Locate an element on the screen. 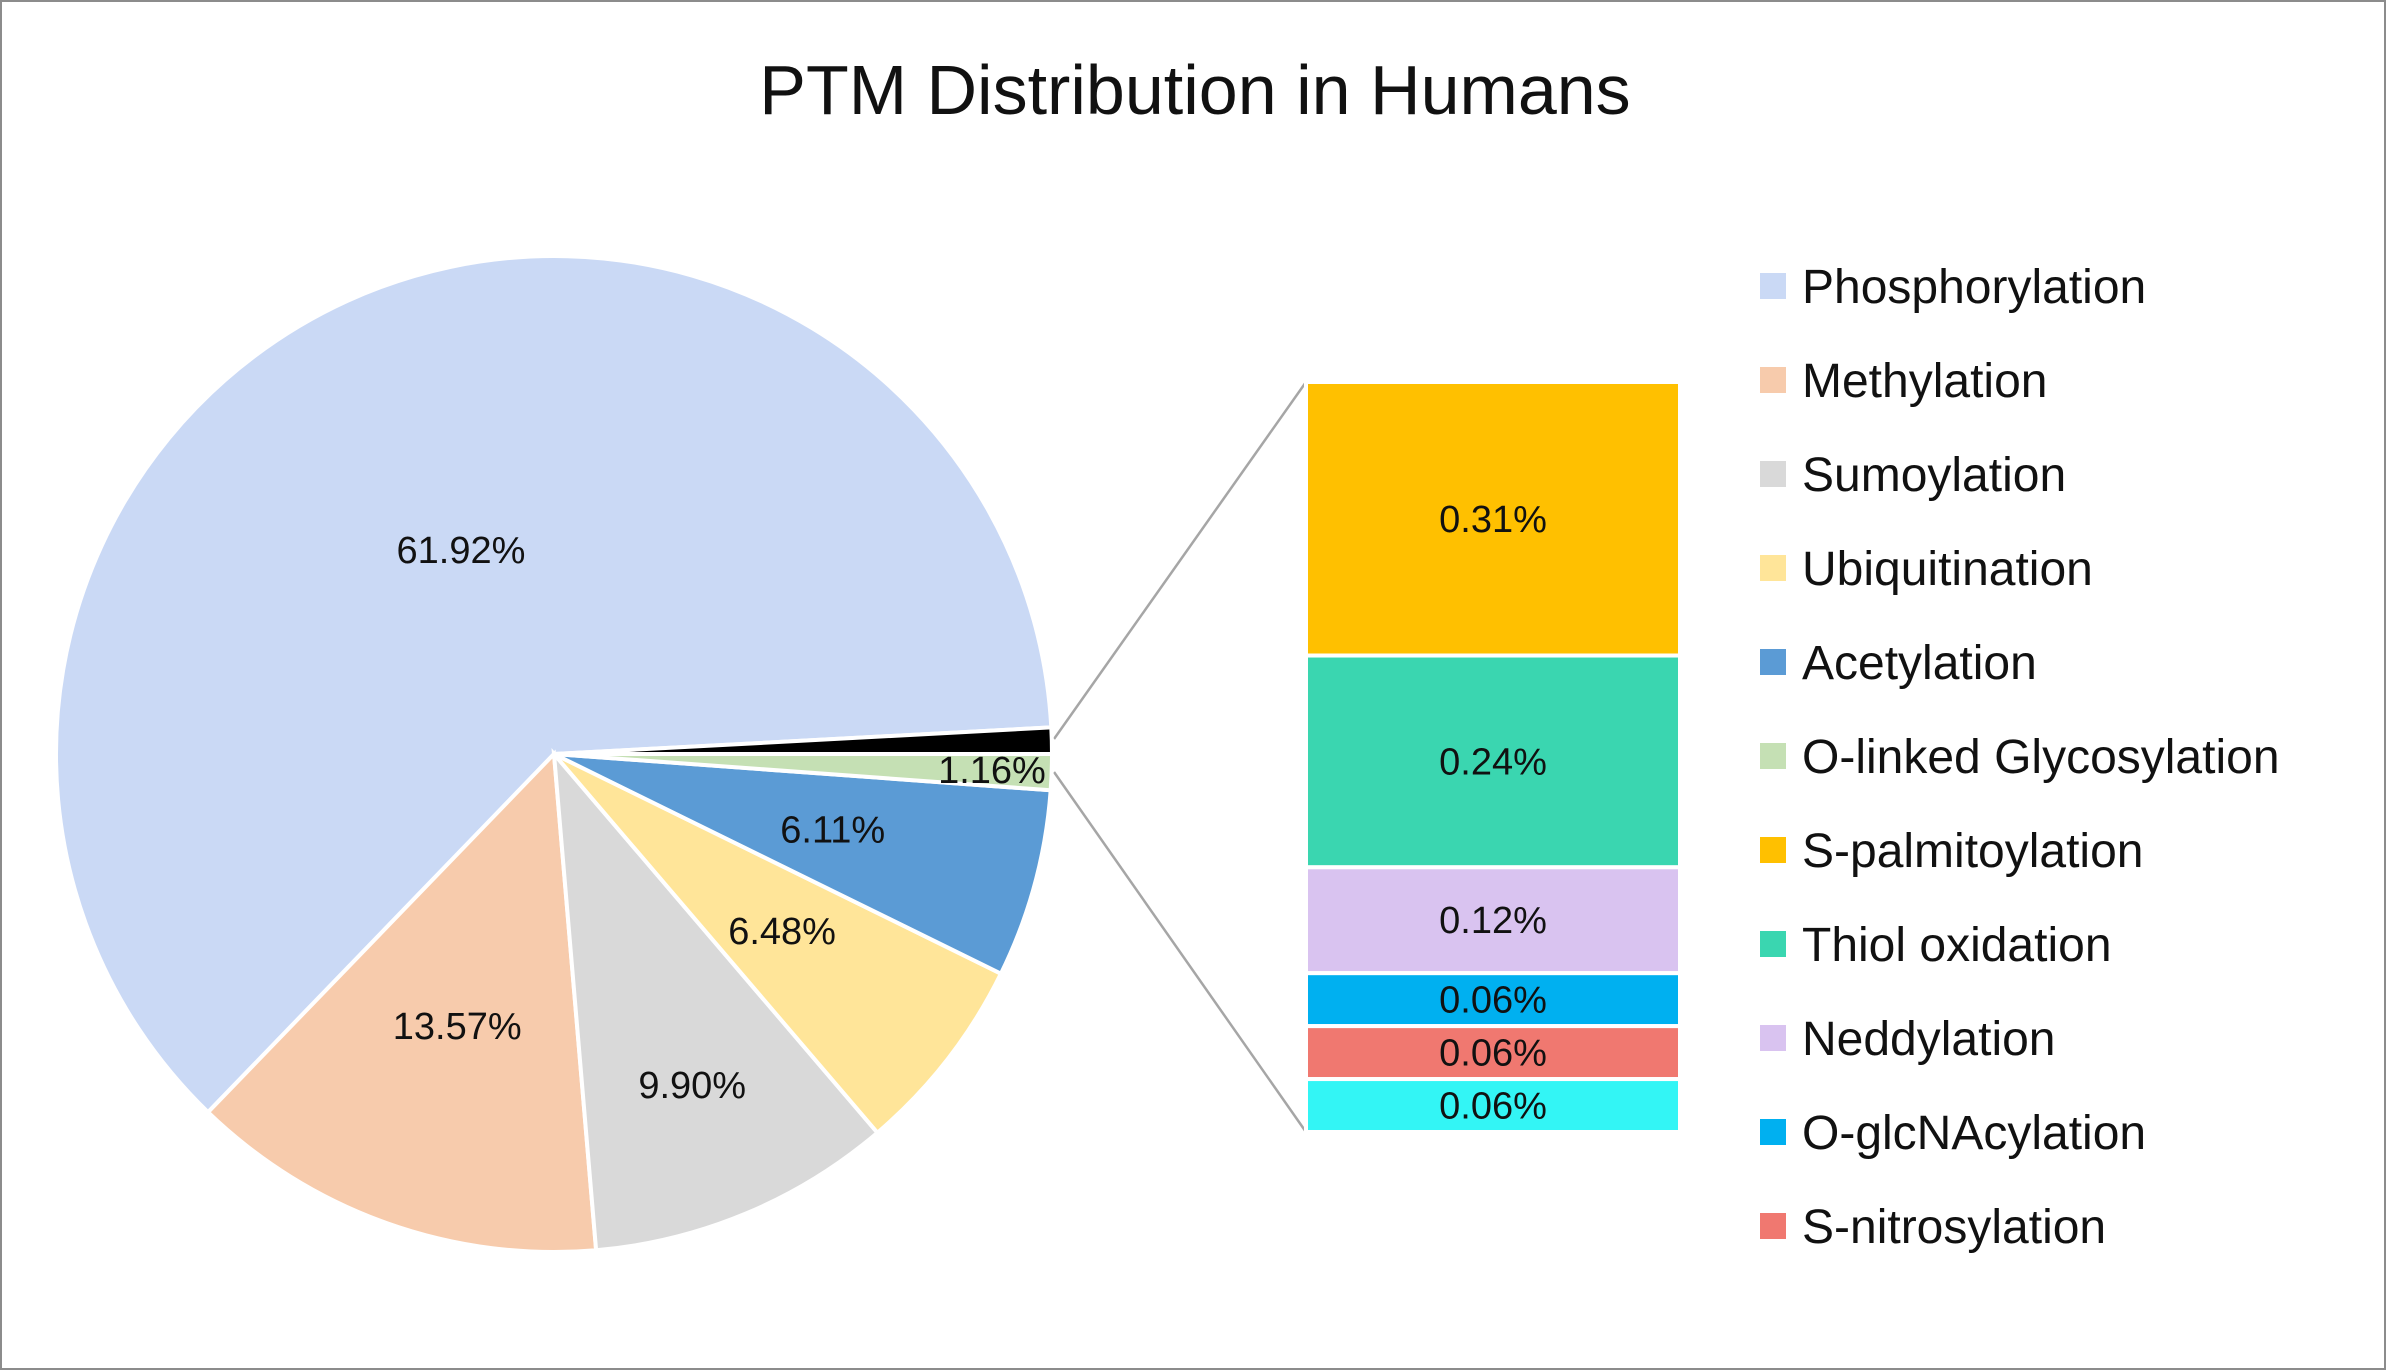 The image size is (2386, 1372). bar-segment-s-nitrosylation is located at coordinates (1493, 1053).